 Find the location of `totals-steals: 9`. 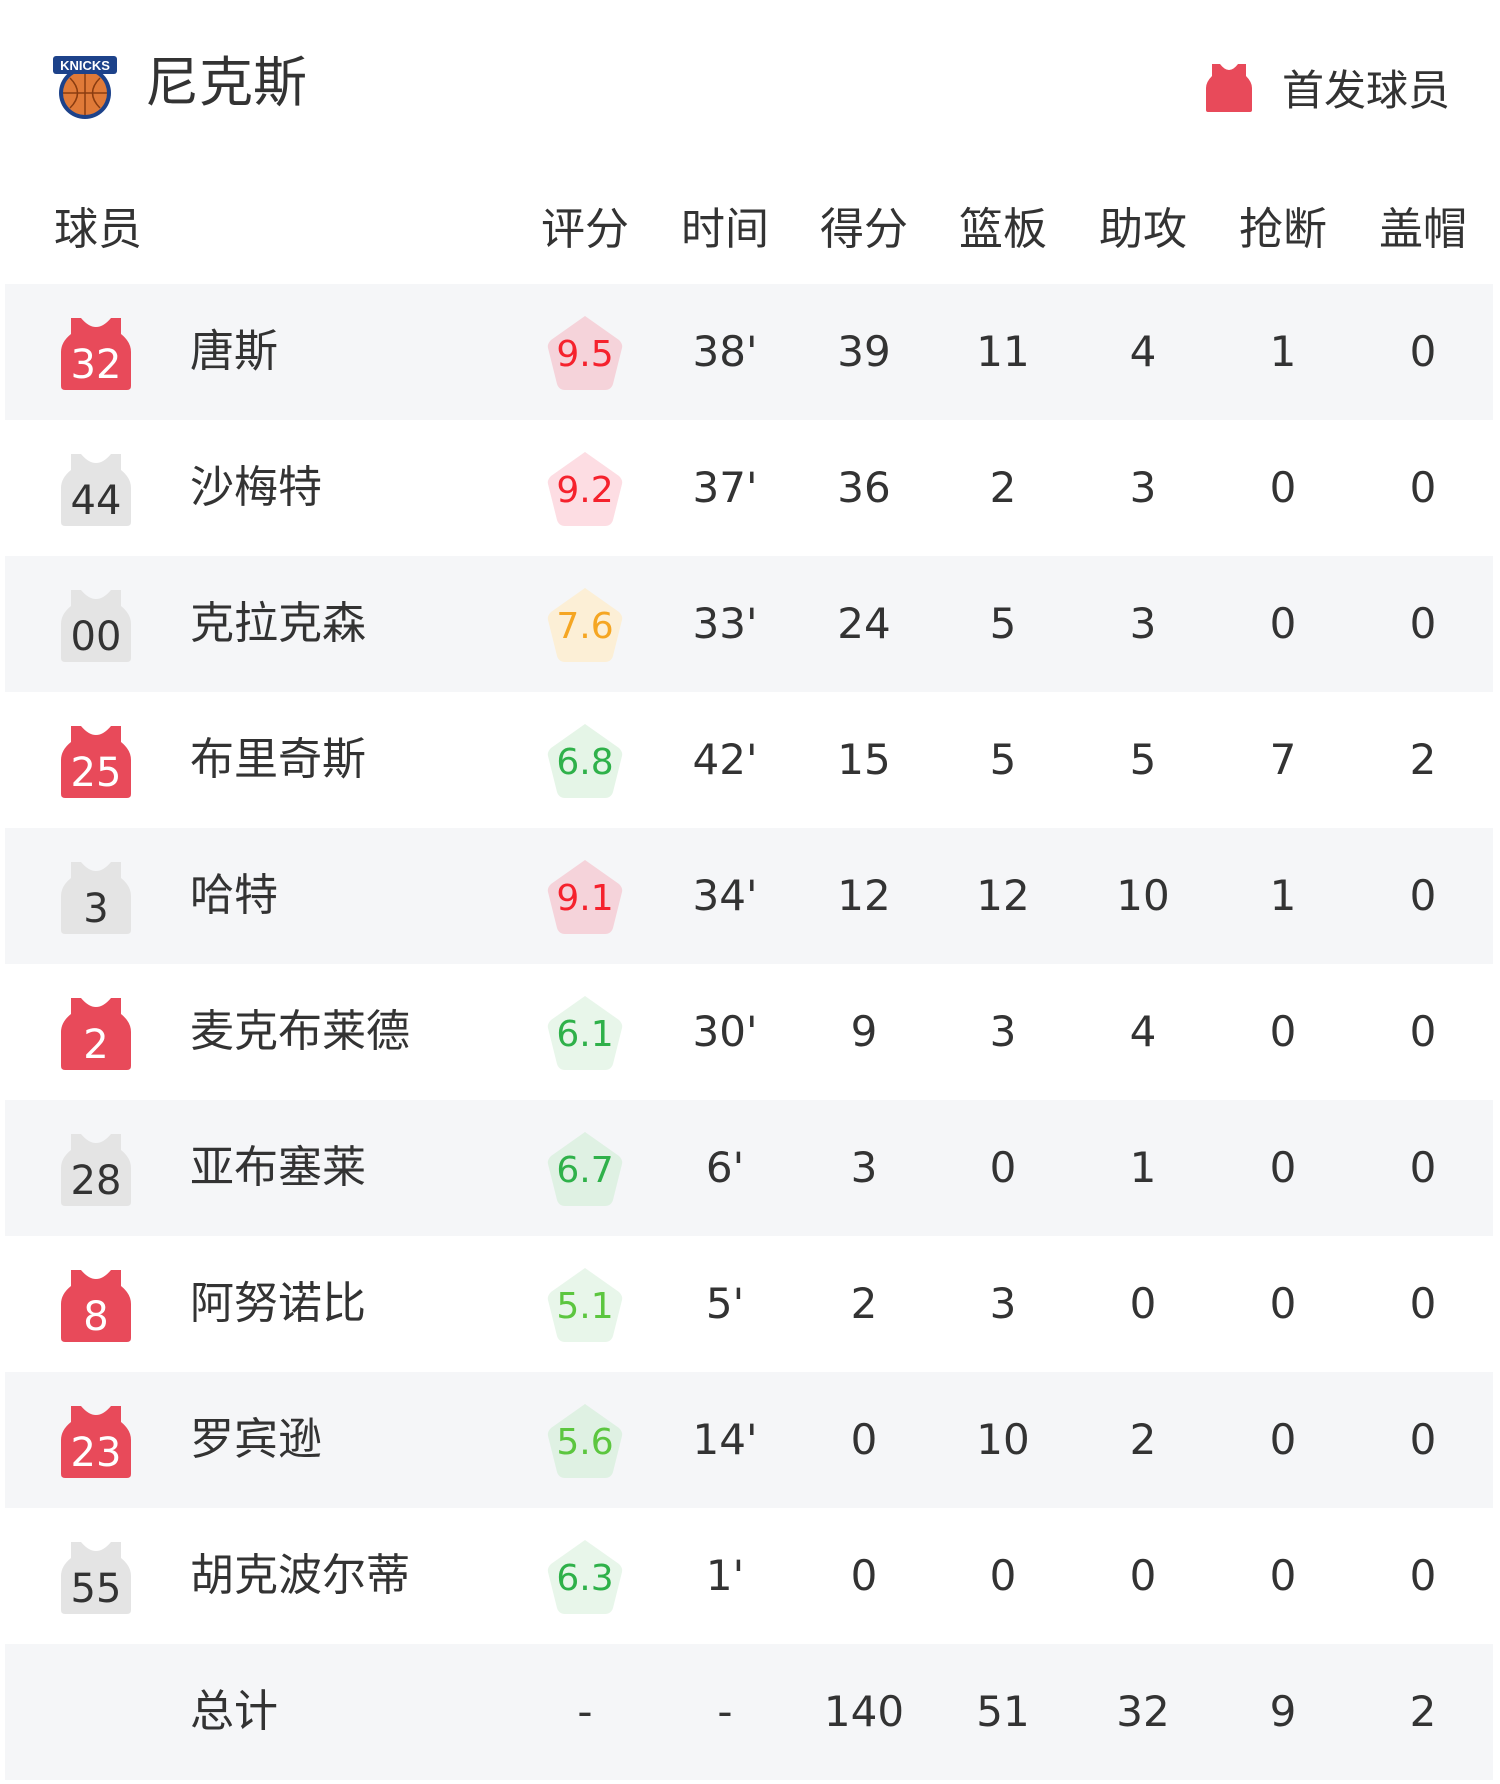

totals-steals: 9 is located at coordinates (1283, 1711).